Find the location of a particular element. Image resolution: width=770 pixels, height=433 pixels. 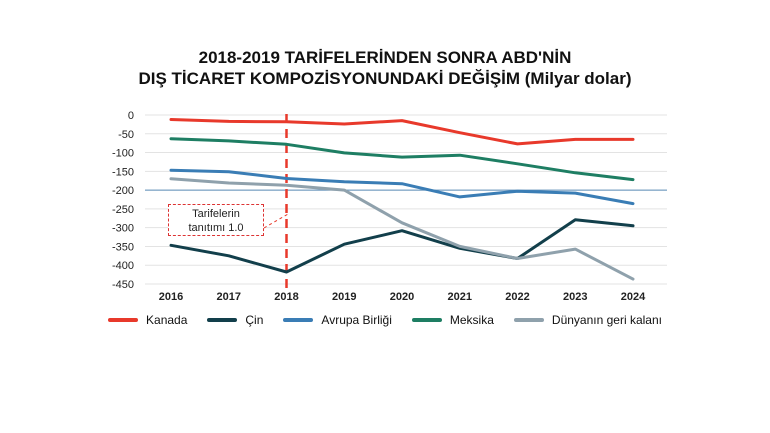

legend-label: Çin is located at coordinates (254, 320).